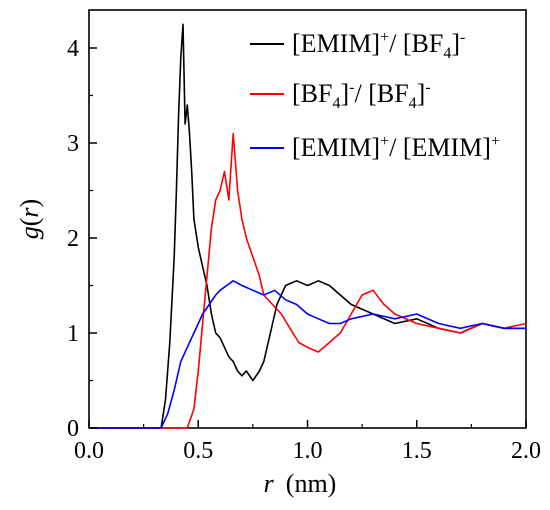 This screenshot has height=510, width=550. I want to click on x-axis-label: r (nm), so click(300, 483).